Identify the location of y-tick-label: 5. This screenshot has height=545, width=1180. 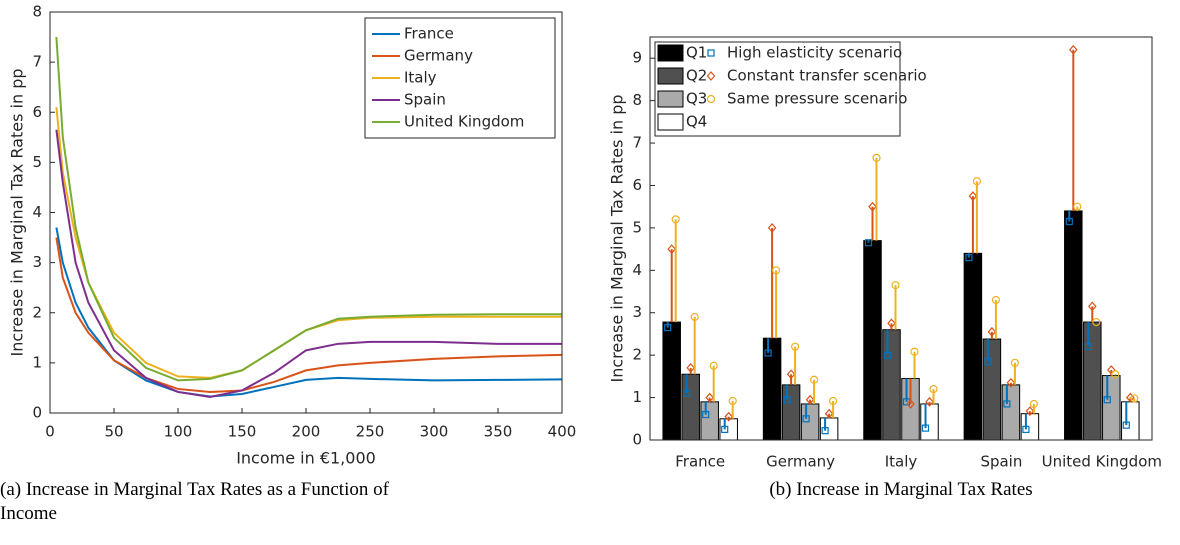
(637, 227).